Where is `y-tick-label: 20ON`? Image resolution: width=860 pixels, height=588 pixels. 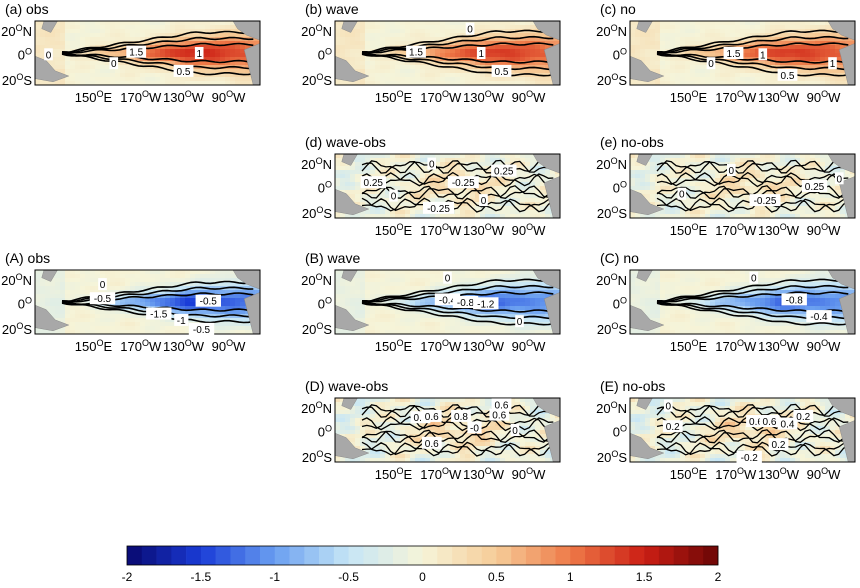 y-tick-label: 20ON is located at coordinates (316, 31).